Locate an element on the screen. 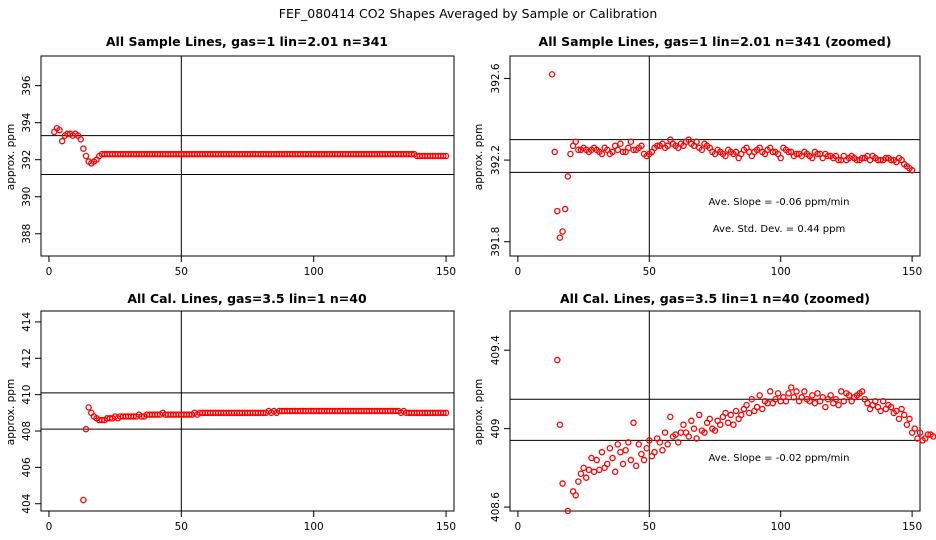 The width and height of the screenshot is (936, 540). y-tick-label: 412 is located at coordinates (27, 358).